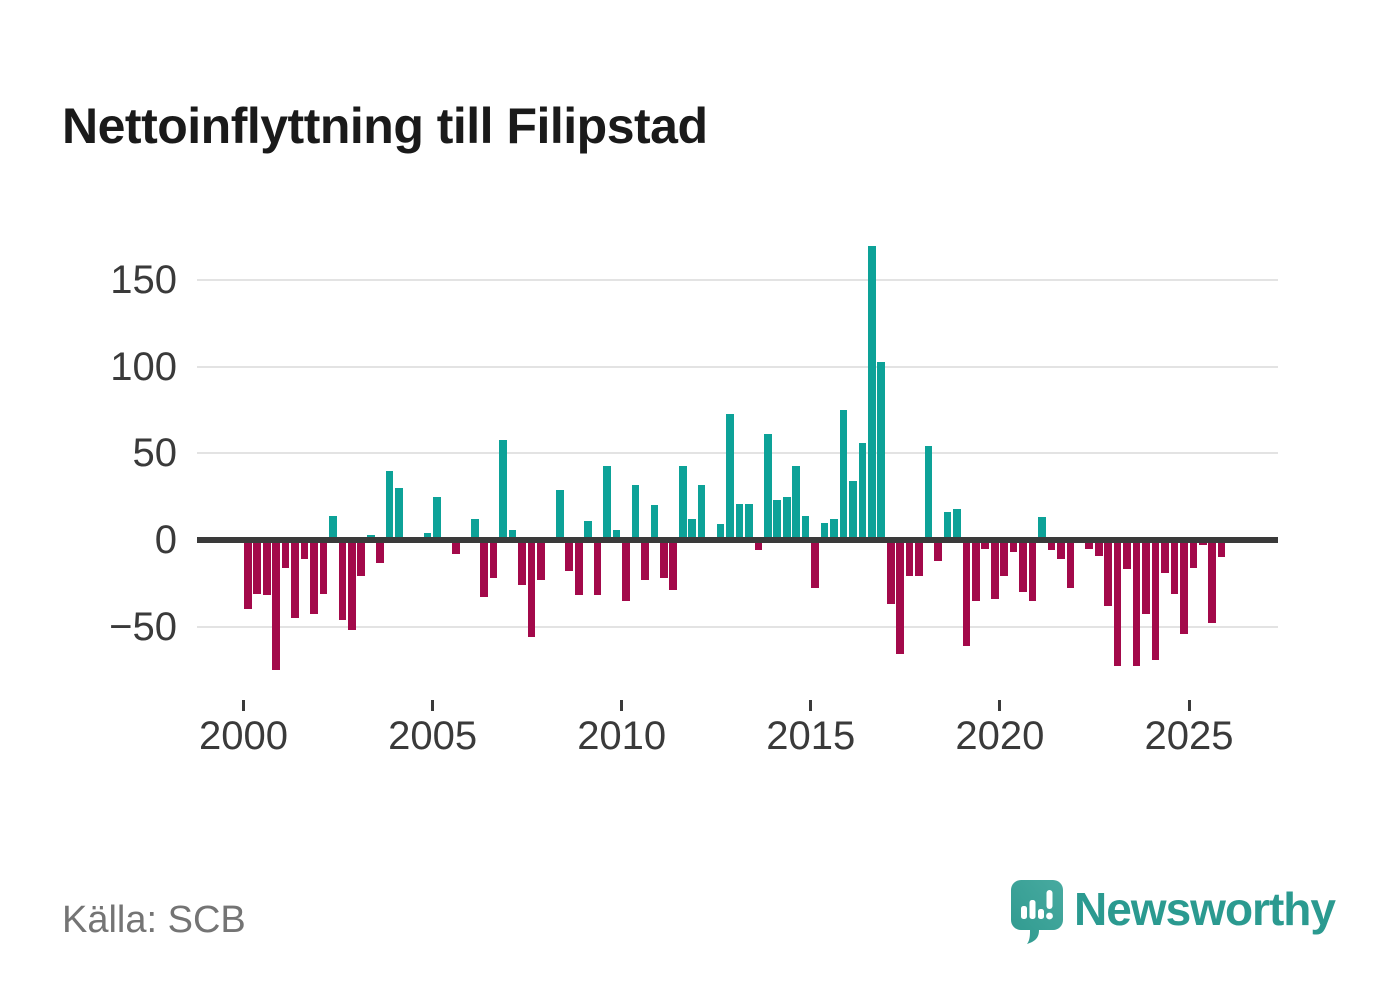 This screenshot has width=1382, height=999. I want to click on zero-axis-line, so click(737, 540).